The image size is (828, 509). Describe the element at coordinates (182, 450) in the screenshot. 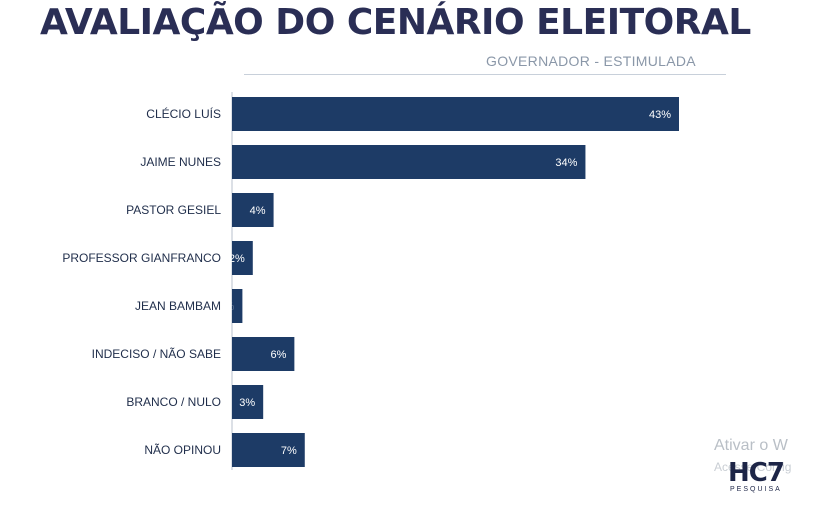

I see `category-label: NÃO OPINOU` at that location.